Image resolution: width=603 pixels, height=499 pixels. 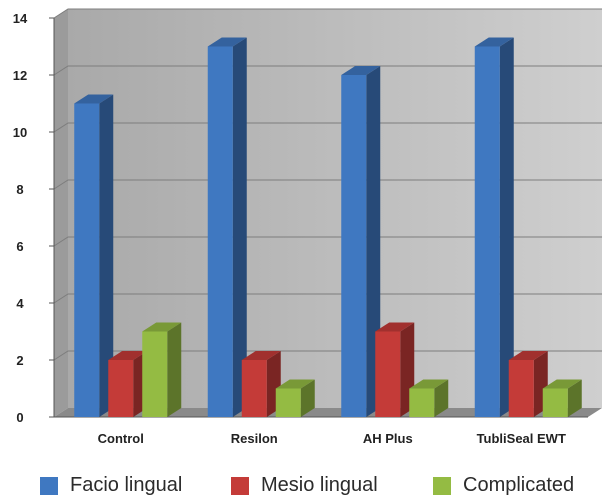 I want to click on legend-swatch-complicated, so click(x=442, y=485).